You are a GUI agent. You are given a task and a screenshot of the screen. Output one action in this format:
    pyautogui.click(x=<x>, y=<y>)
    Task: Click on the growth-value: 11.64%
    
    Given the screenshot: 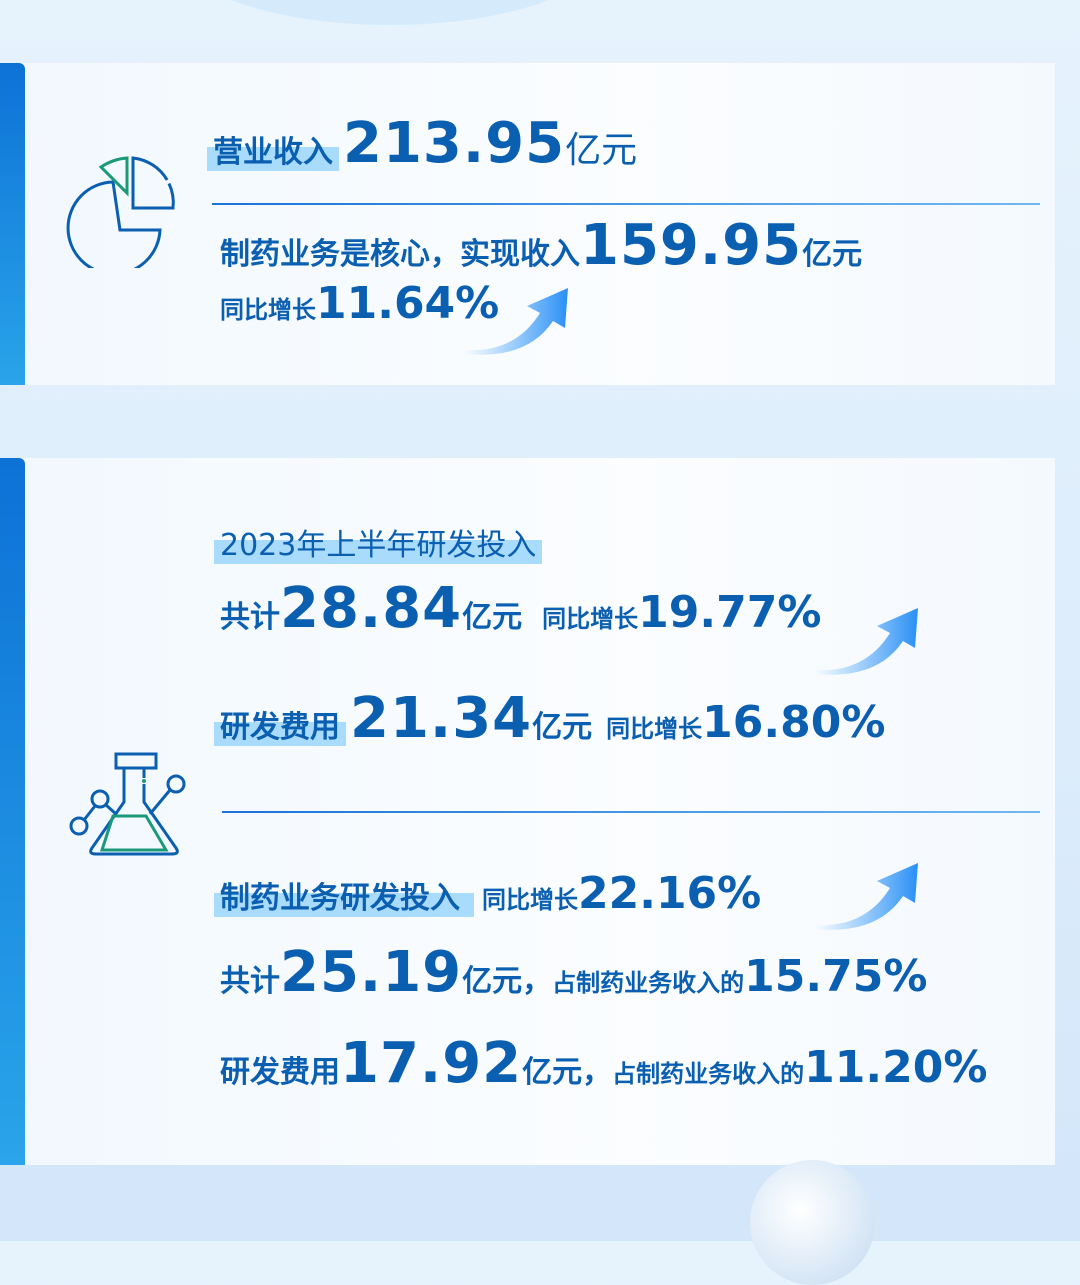 What is the action you would take?
    pyautogui.click(x=408, y=303)
    